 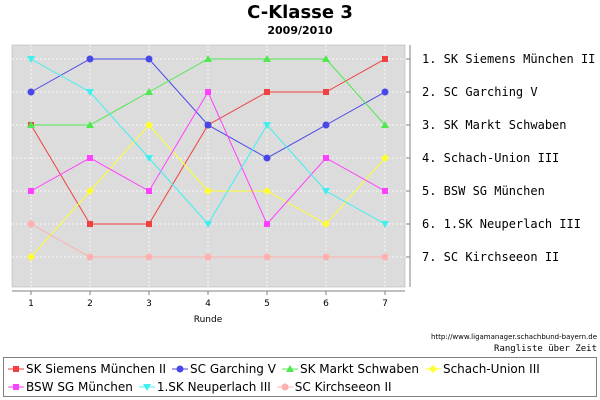 I want to click on legend-label: SK Siemens München II, so click(x=96, y=369).